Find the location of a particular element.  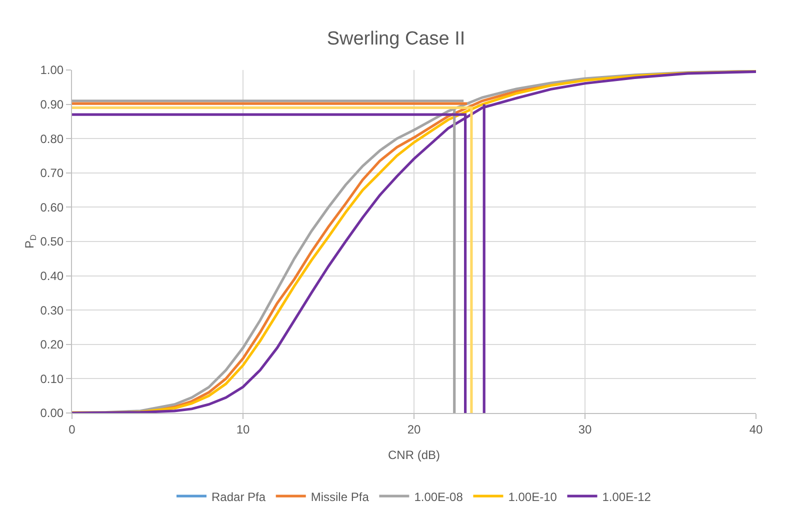

chart-title: Swerling Case II is located at coordinates (396, 39).